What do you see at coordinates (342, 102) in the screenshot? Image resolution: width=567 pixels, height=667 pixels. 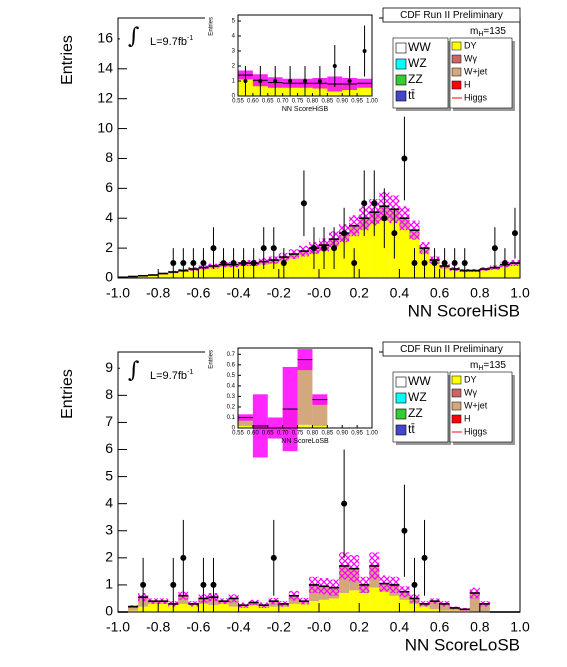 I see `x-tick-label: 0.90` at bounding box center [342, 102].